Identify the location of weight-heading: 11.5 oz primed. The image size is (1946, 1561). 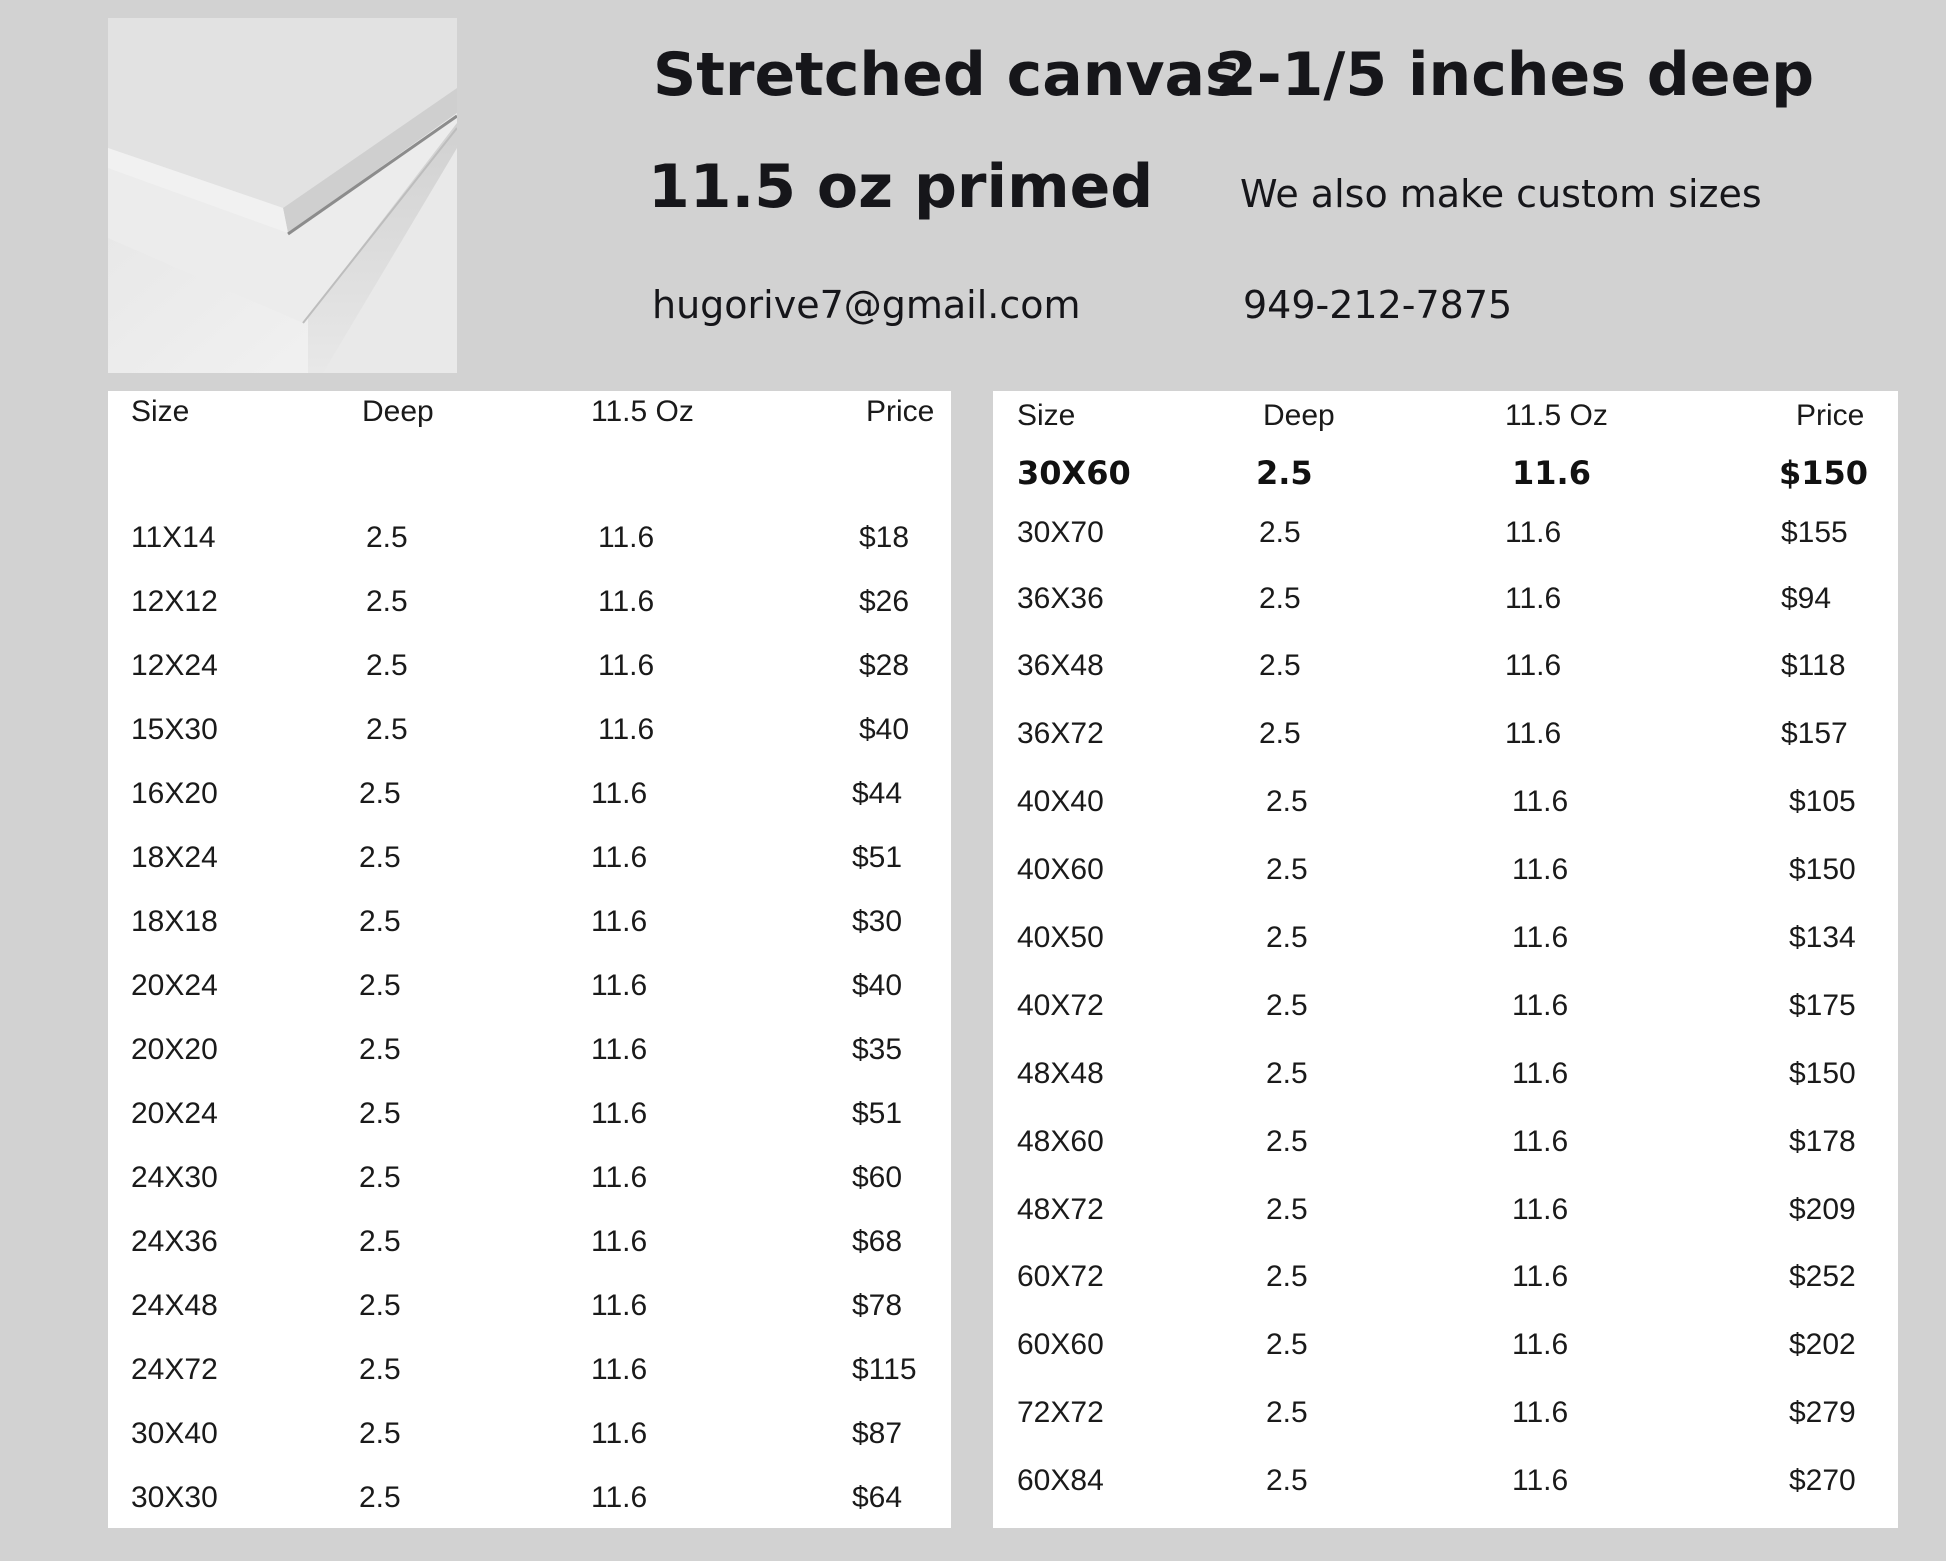
(901, 187).